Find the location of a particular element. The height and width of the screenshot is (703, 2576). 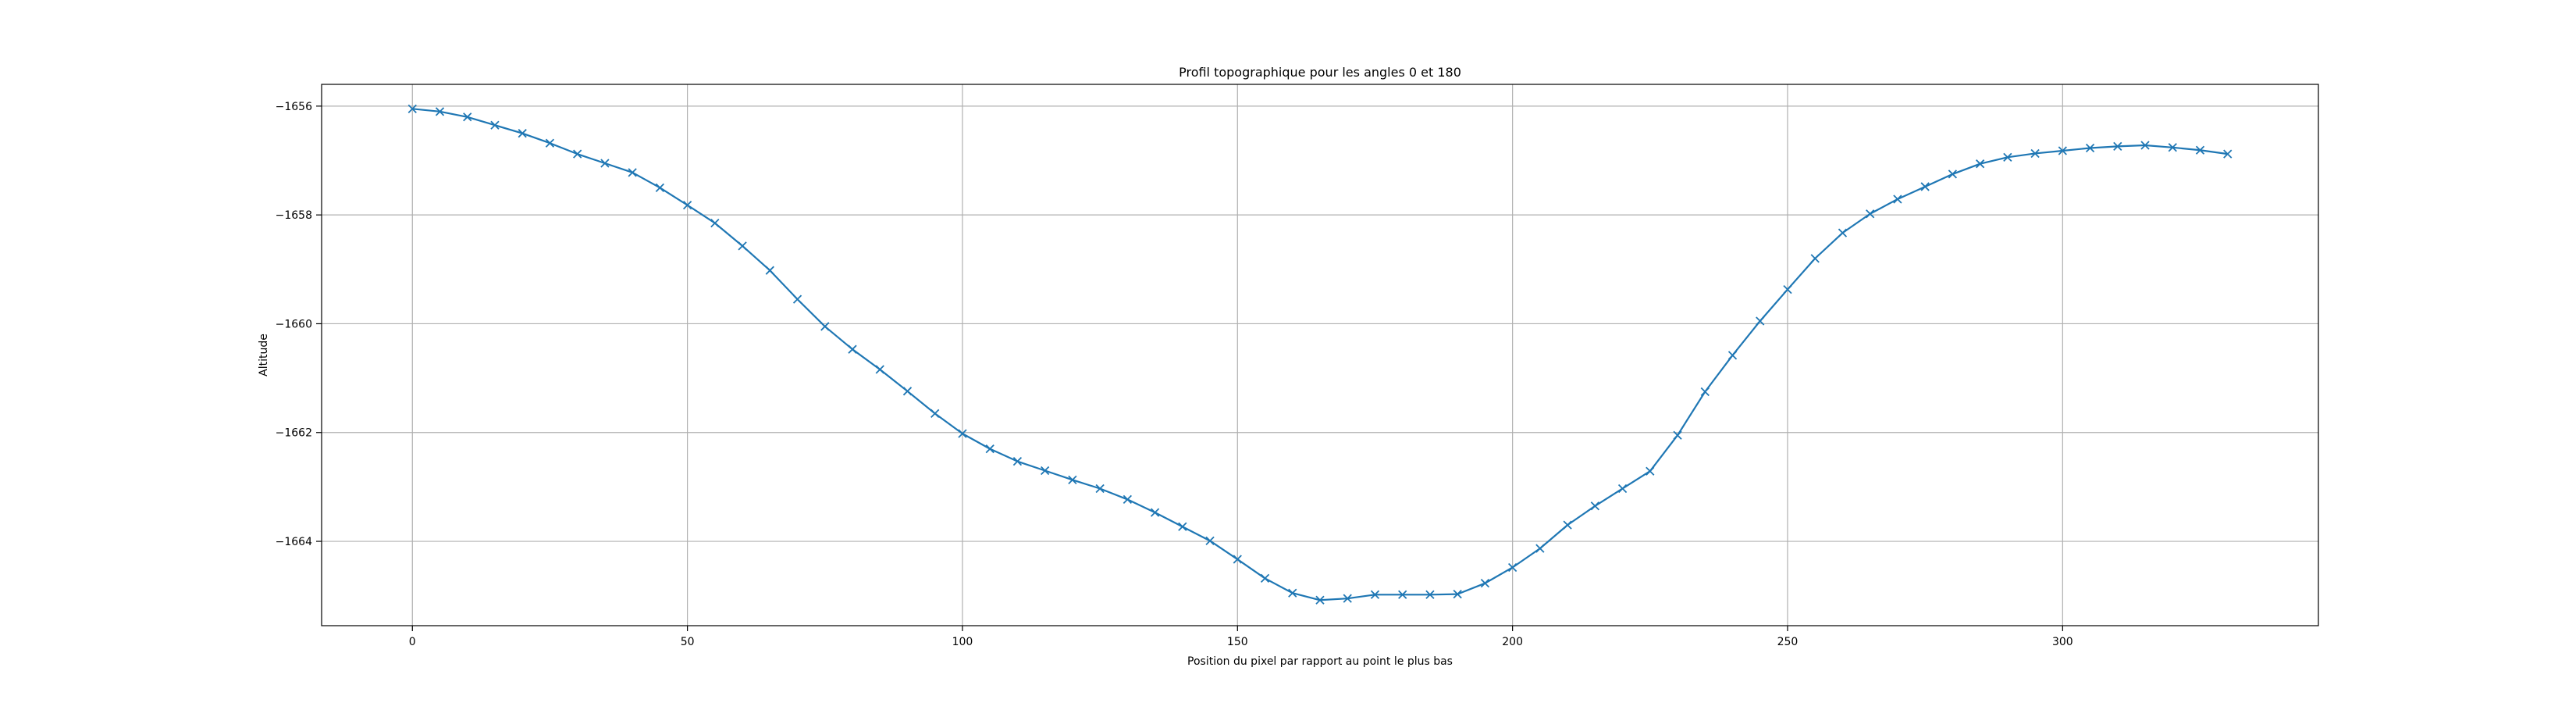

x-tick-label: 250 is located at coordinates (1788, 642).